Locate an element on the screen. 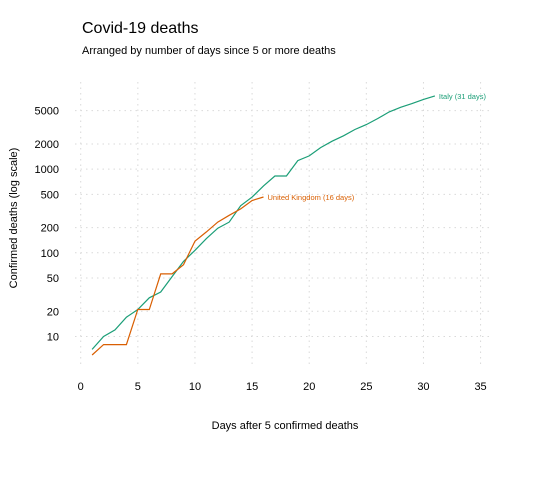  series-labels: Italy (31 days) United Kingdom (16 days) is located at coordinates (377, 147).